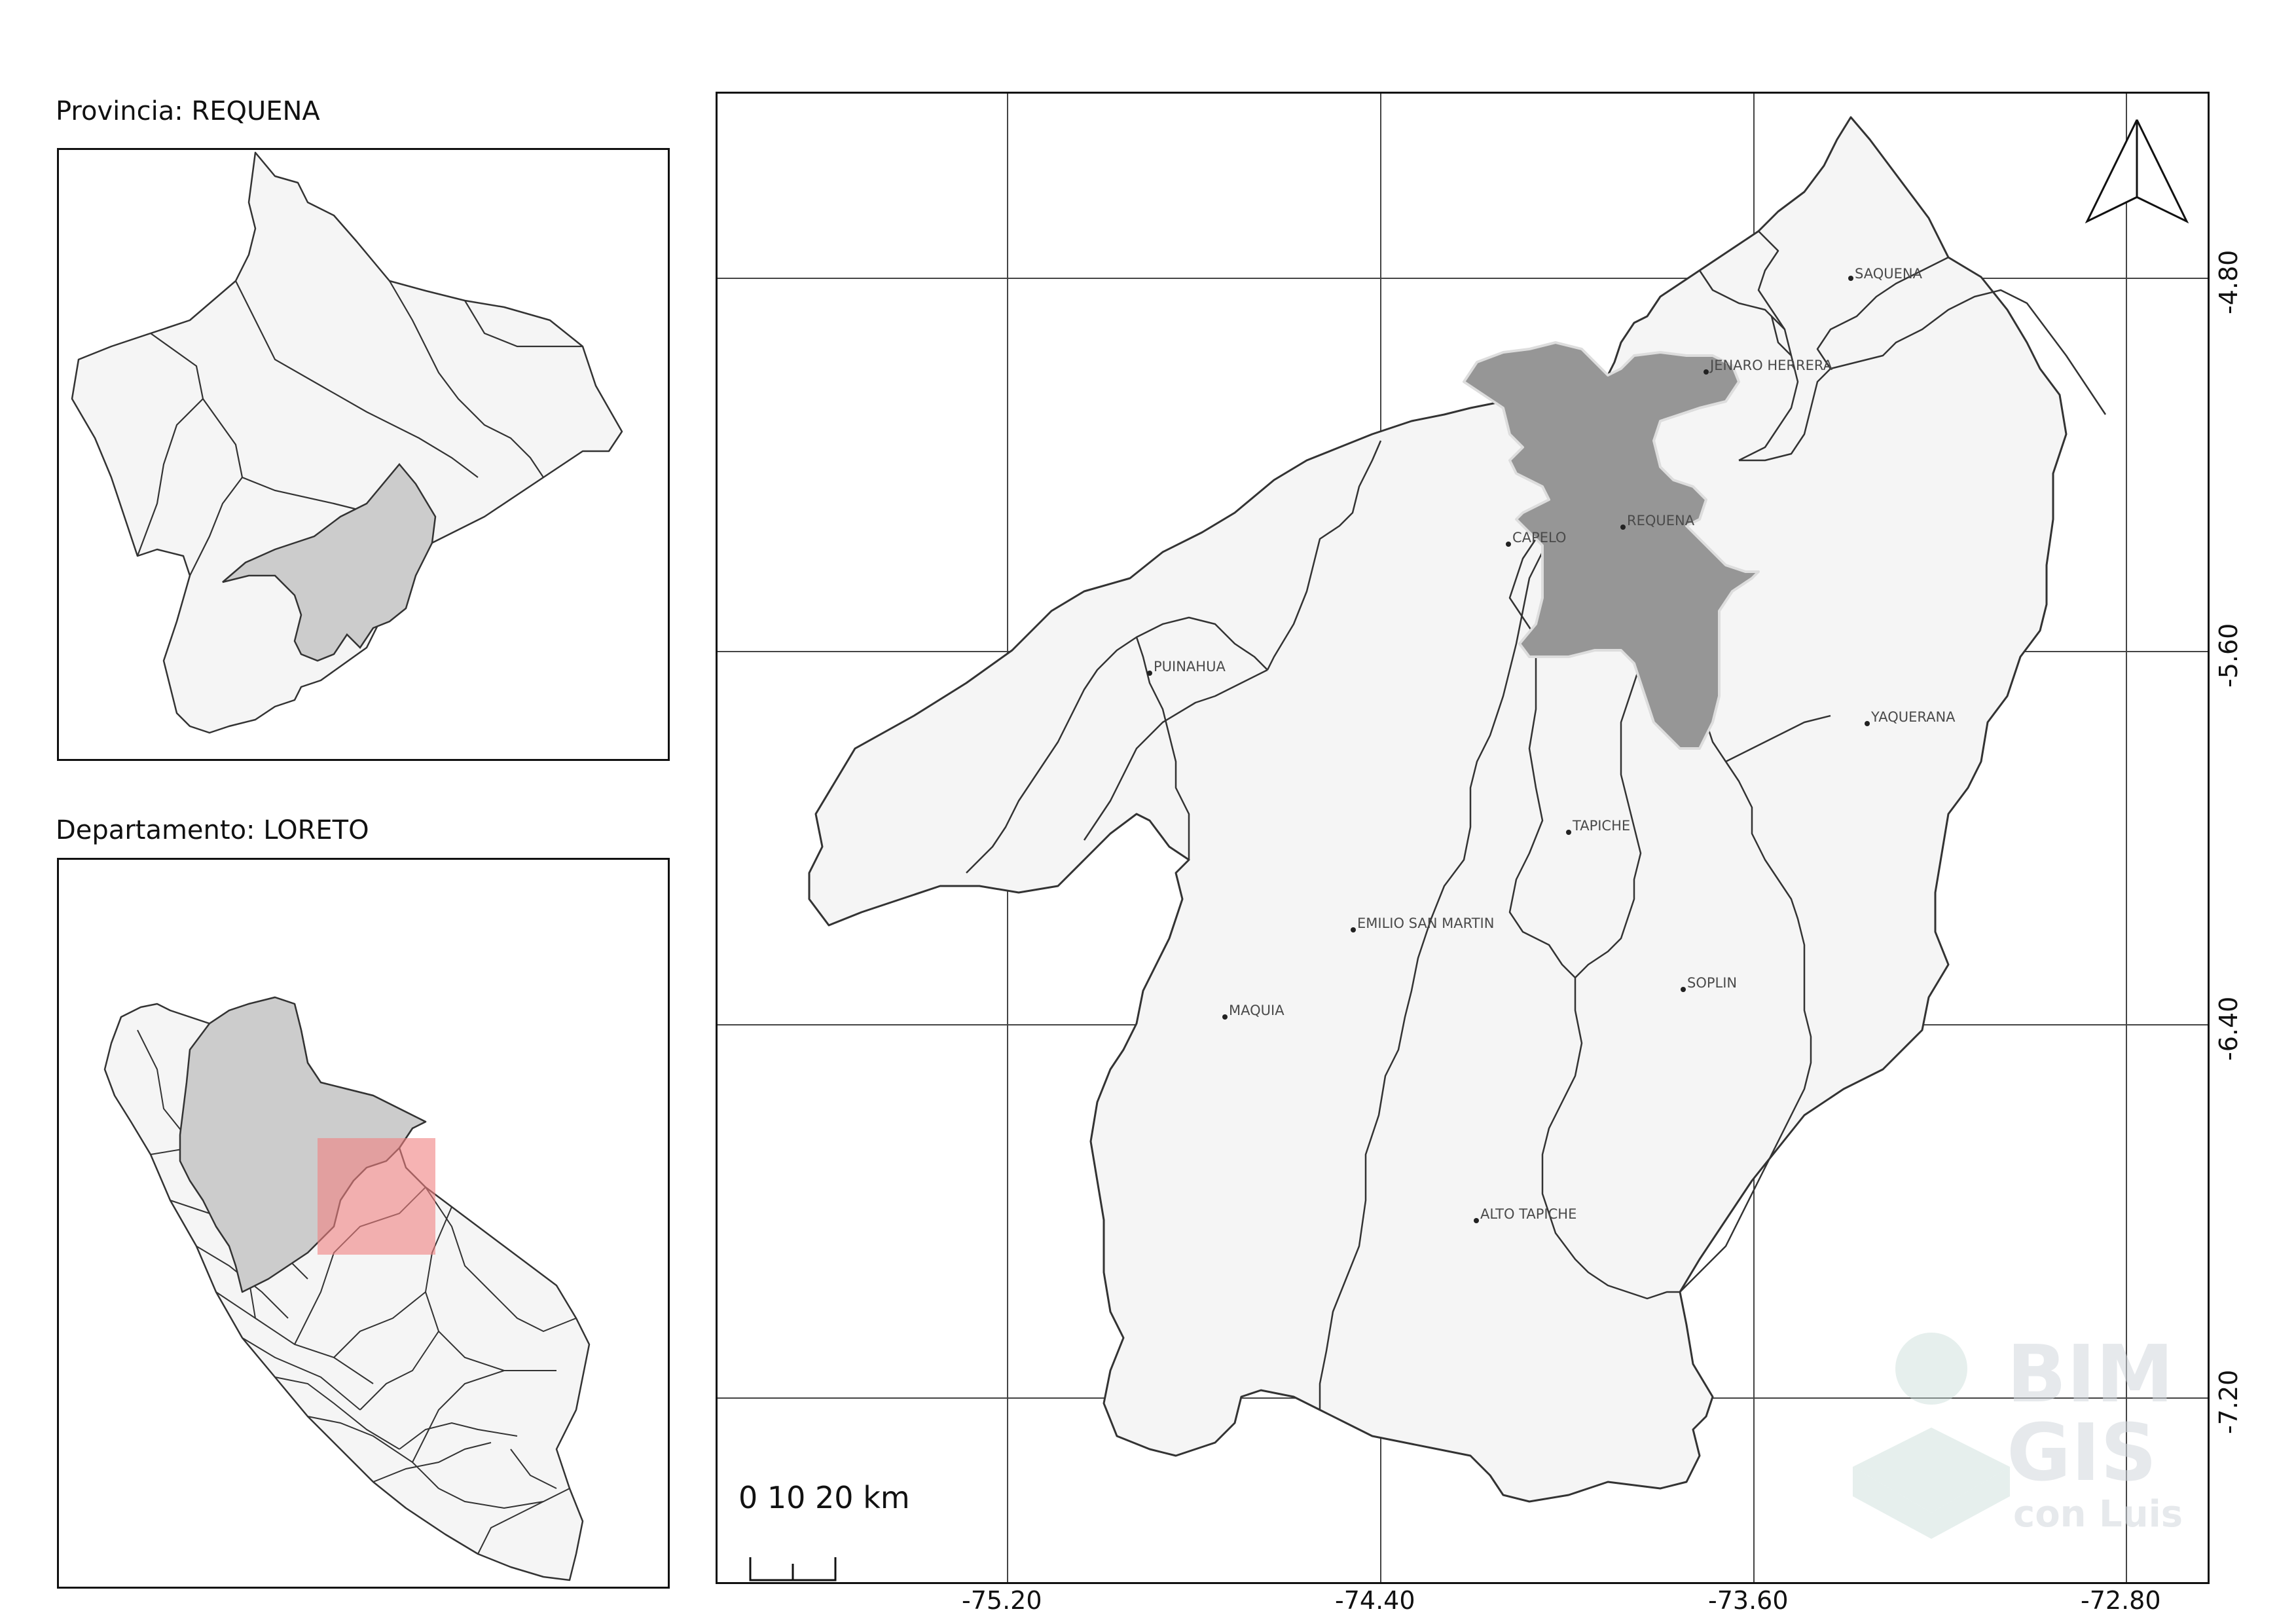 This screenshot has height=1624, width=2296. What do you see at coordinates (1375, 1600) in the screenshot?
I see `lon-tick-1: -74.40` at bounding box center [1375, 1600].